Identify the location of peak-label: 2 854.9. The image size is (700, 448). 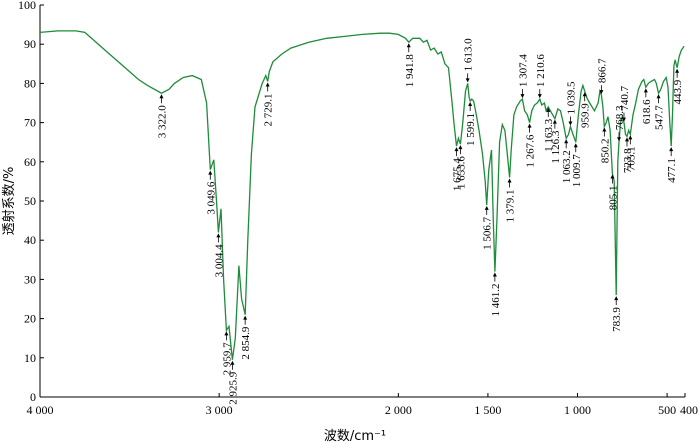
(246, 343).